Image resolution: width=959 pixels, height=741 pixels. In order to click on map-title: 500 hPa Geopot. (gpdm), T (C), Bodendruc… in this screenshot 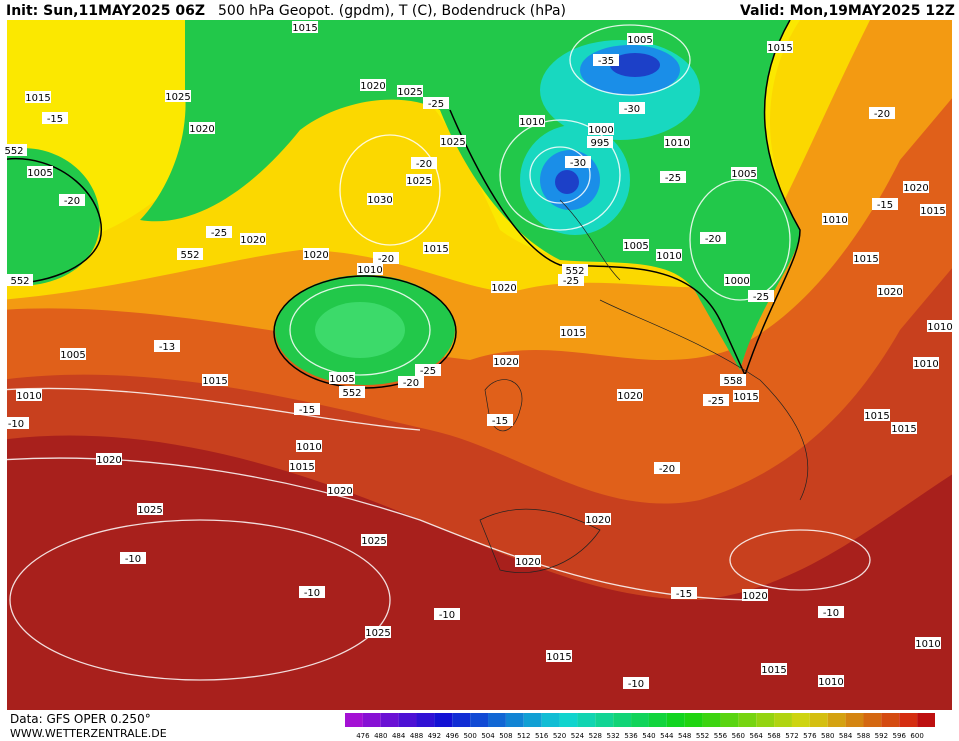, I will do `click(392, 11)`.